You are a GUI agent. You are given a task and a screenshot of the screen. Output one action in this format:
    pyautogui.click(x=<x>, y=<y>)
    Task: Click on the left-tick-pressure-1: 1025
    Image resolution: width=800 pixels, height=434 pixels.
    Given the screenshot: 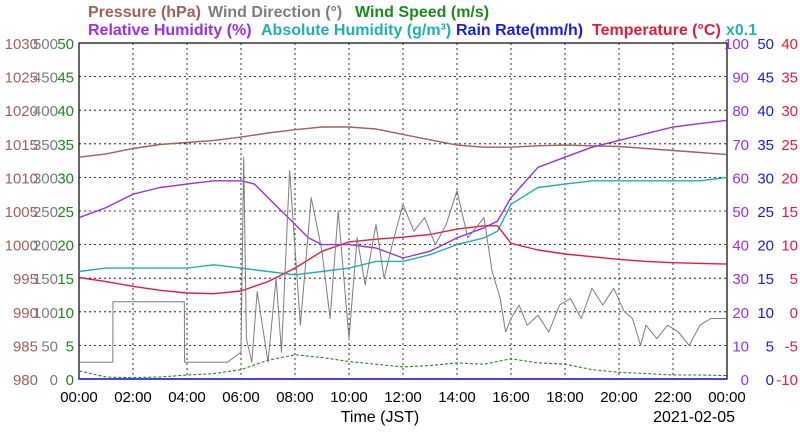 What is the action you would take?
    pyautogui.click(x=21, y=78)
    